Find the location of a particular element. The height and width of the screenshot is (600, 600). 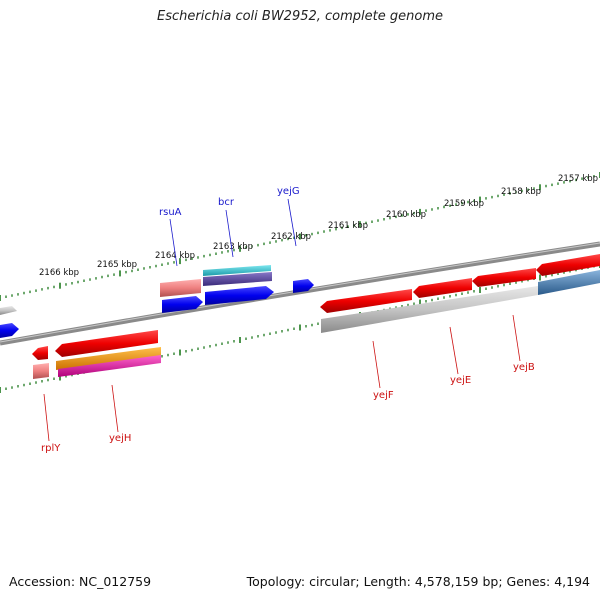

forward-features is located at coordinates (157, 301).